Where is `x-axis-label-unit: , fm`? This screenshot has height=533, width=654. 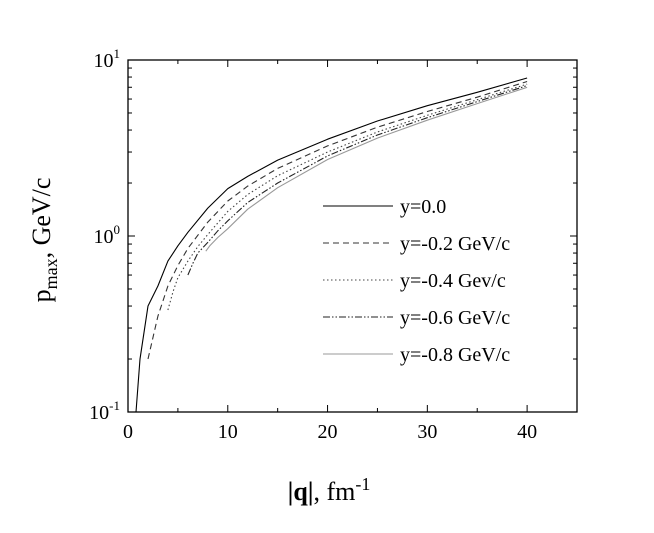 x-axis-label-unit: , fm is located at coordinates (335, 491).